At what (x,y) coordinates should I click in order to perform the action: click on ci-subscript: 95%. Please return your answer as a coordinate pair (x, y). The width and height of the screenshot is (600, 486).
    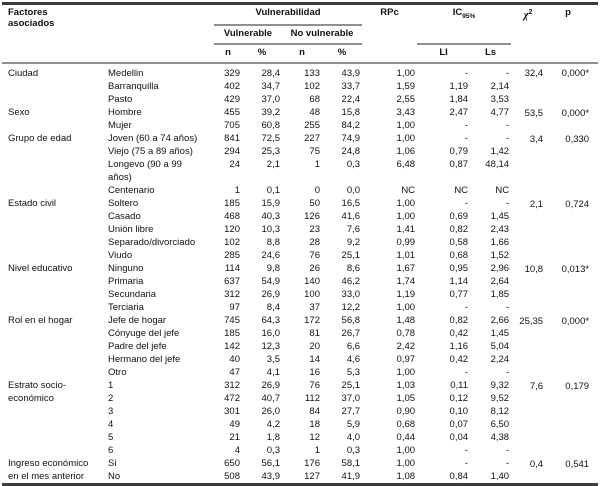
    Looking at the image, I should click on (469, 16).